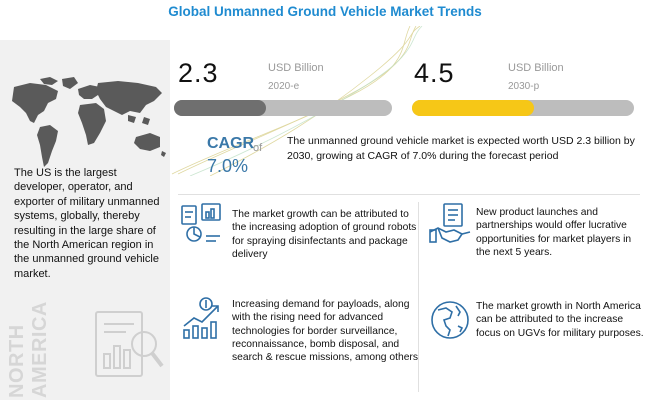  What do you see at coordinates (228, 166) in the screenshot?
I see `cagr-value: 7.0%` at bounding box center [228, 166].